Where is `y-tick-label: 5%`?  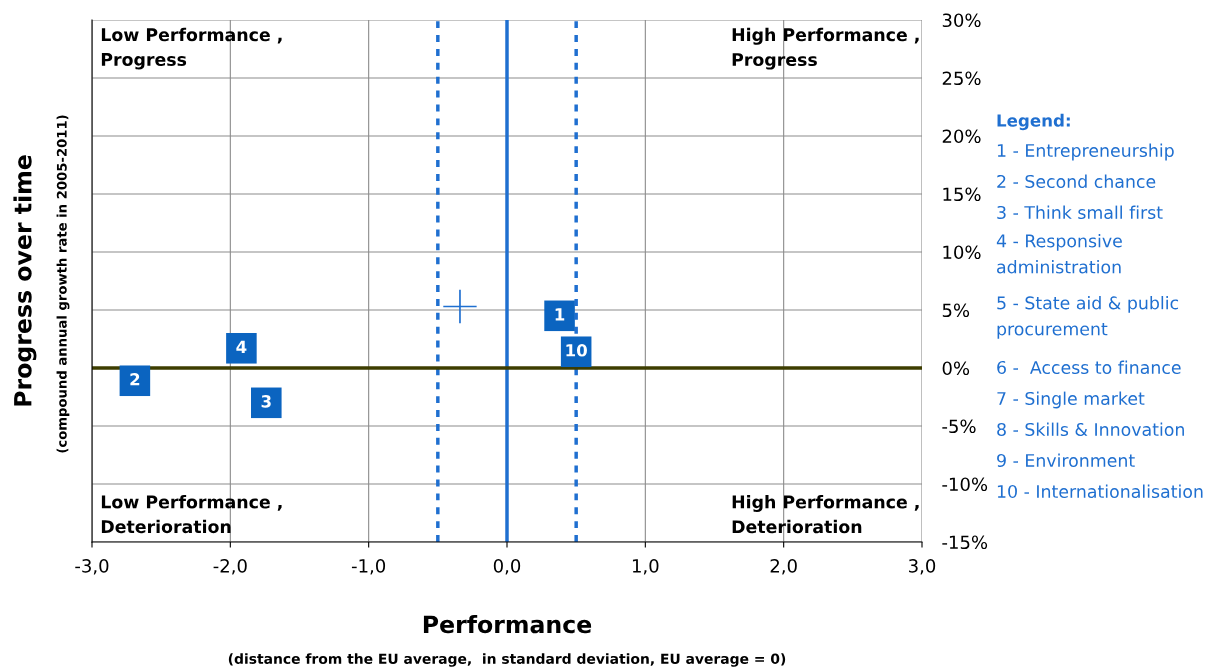
y-tick-label: 5% is located at coordinates (956, 310).